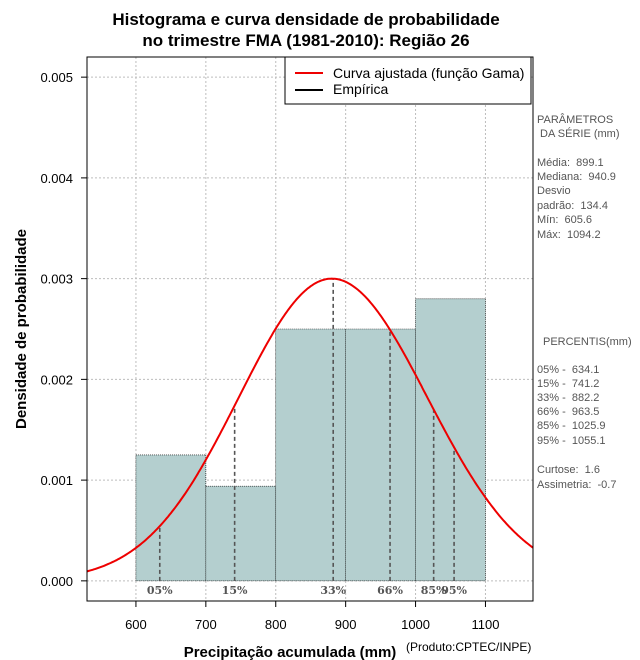  Describe the element at coordinates (572, 206) in the screenshot. I see `param-desvio-line-2: padrão: 134.4` at that location.